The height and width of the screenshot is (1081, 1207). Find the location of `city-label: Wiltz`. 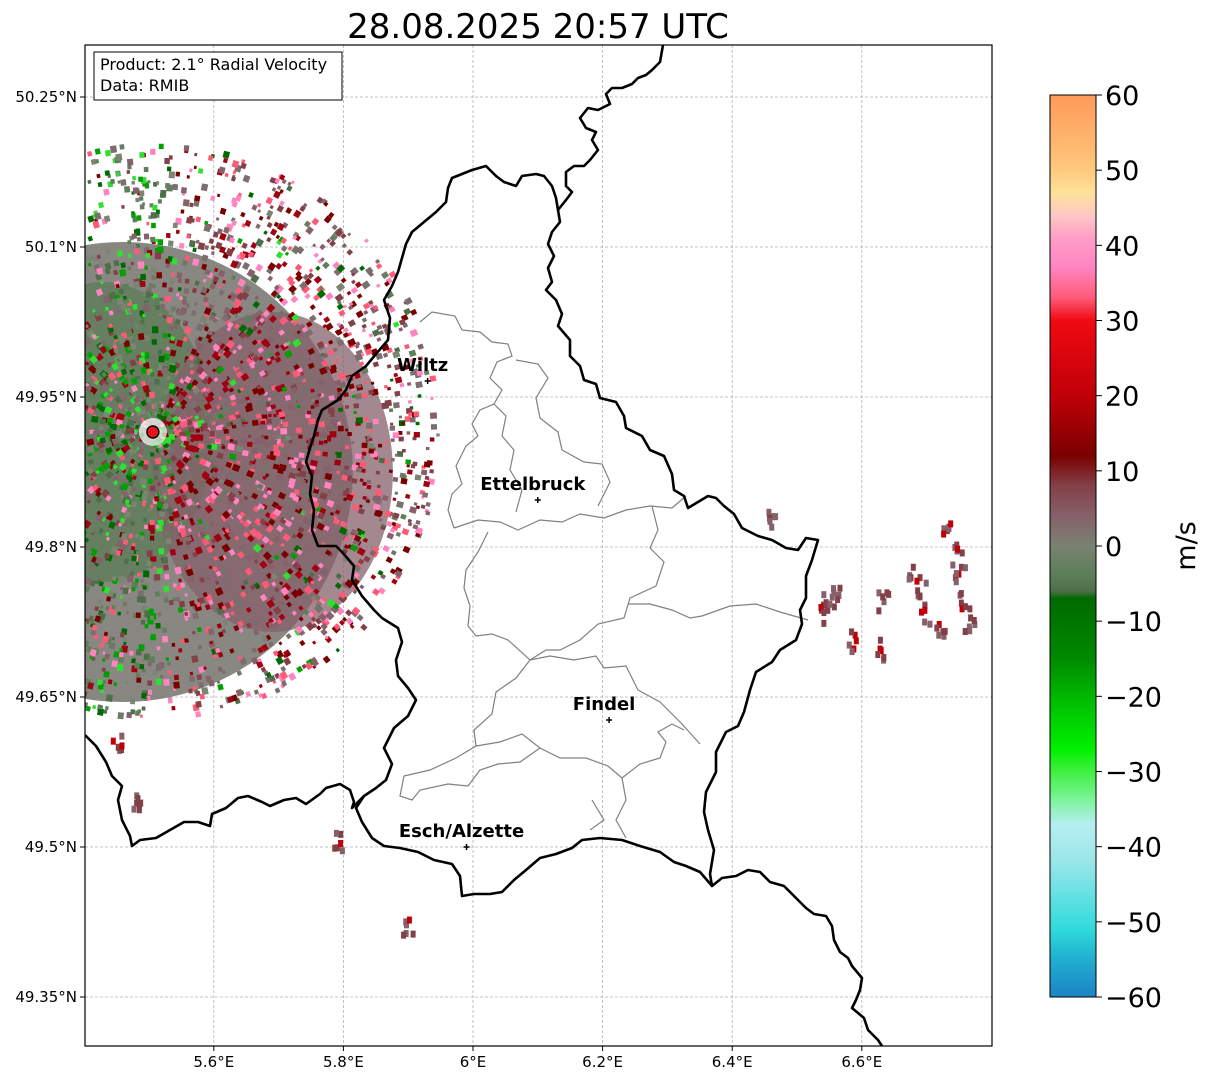

city-label: Wiltz is located at coordinates (422, 365).